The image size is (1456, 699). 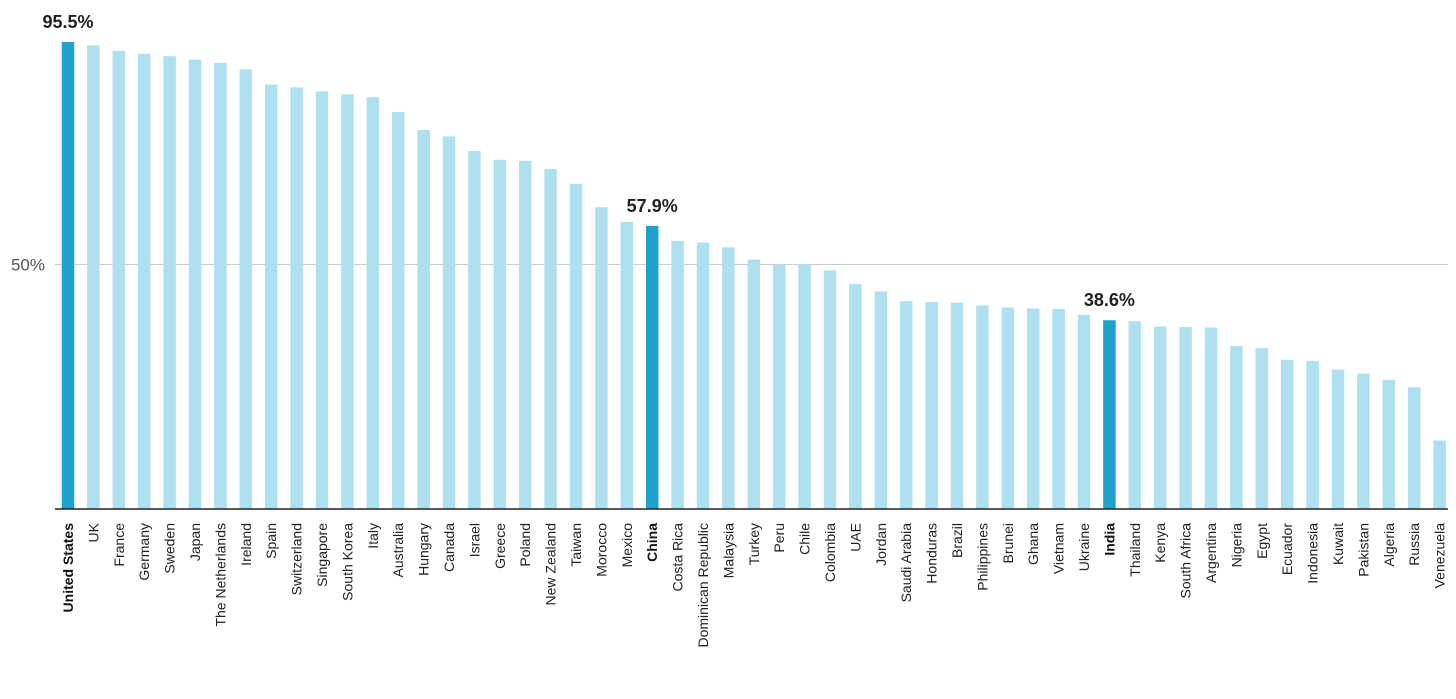 I want to click on bar-taiwan, so click(x=576, y=346).